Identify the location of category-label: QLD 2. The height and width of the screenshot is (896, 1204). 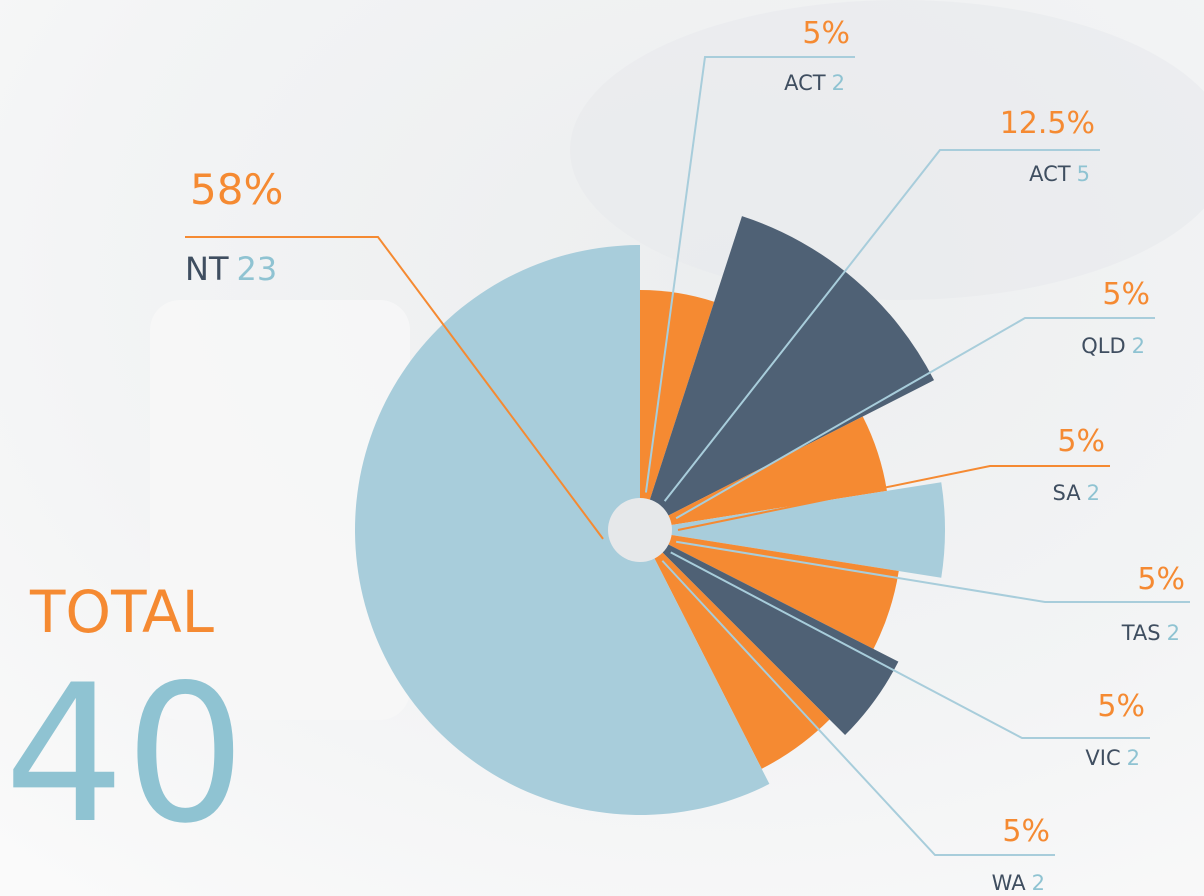
(1113, 346).